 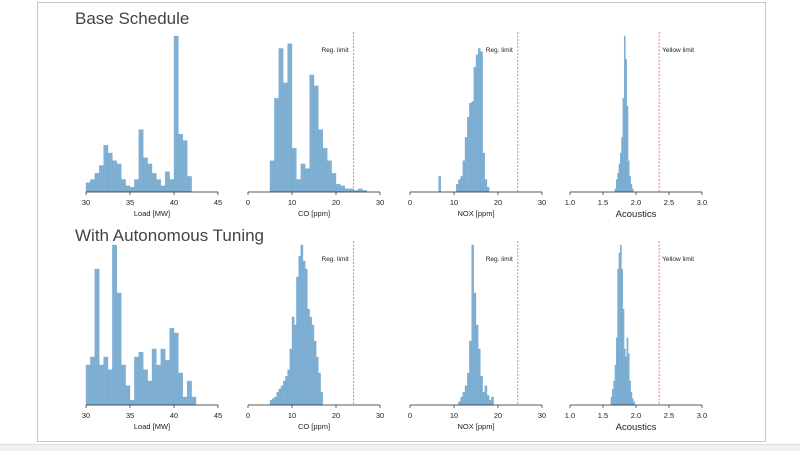 I want to click on base-nox-tick-label: 20, so click(x=498, y=202).